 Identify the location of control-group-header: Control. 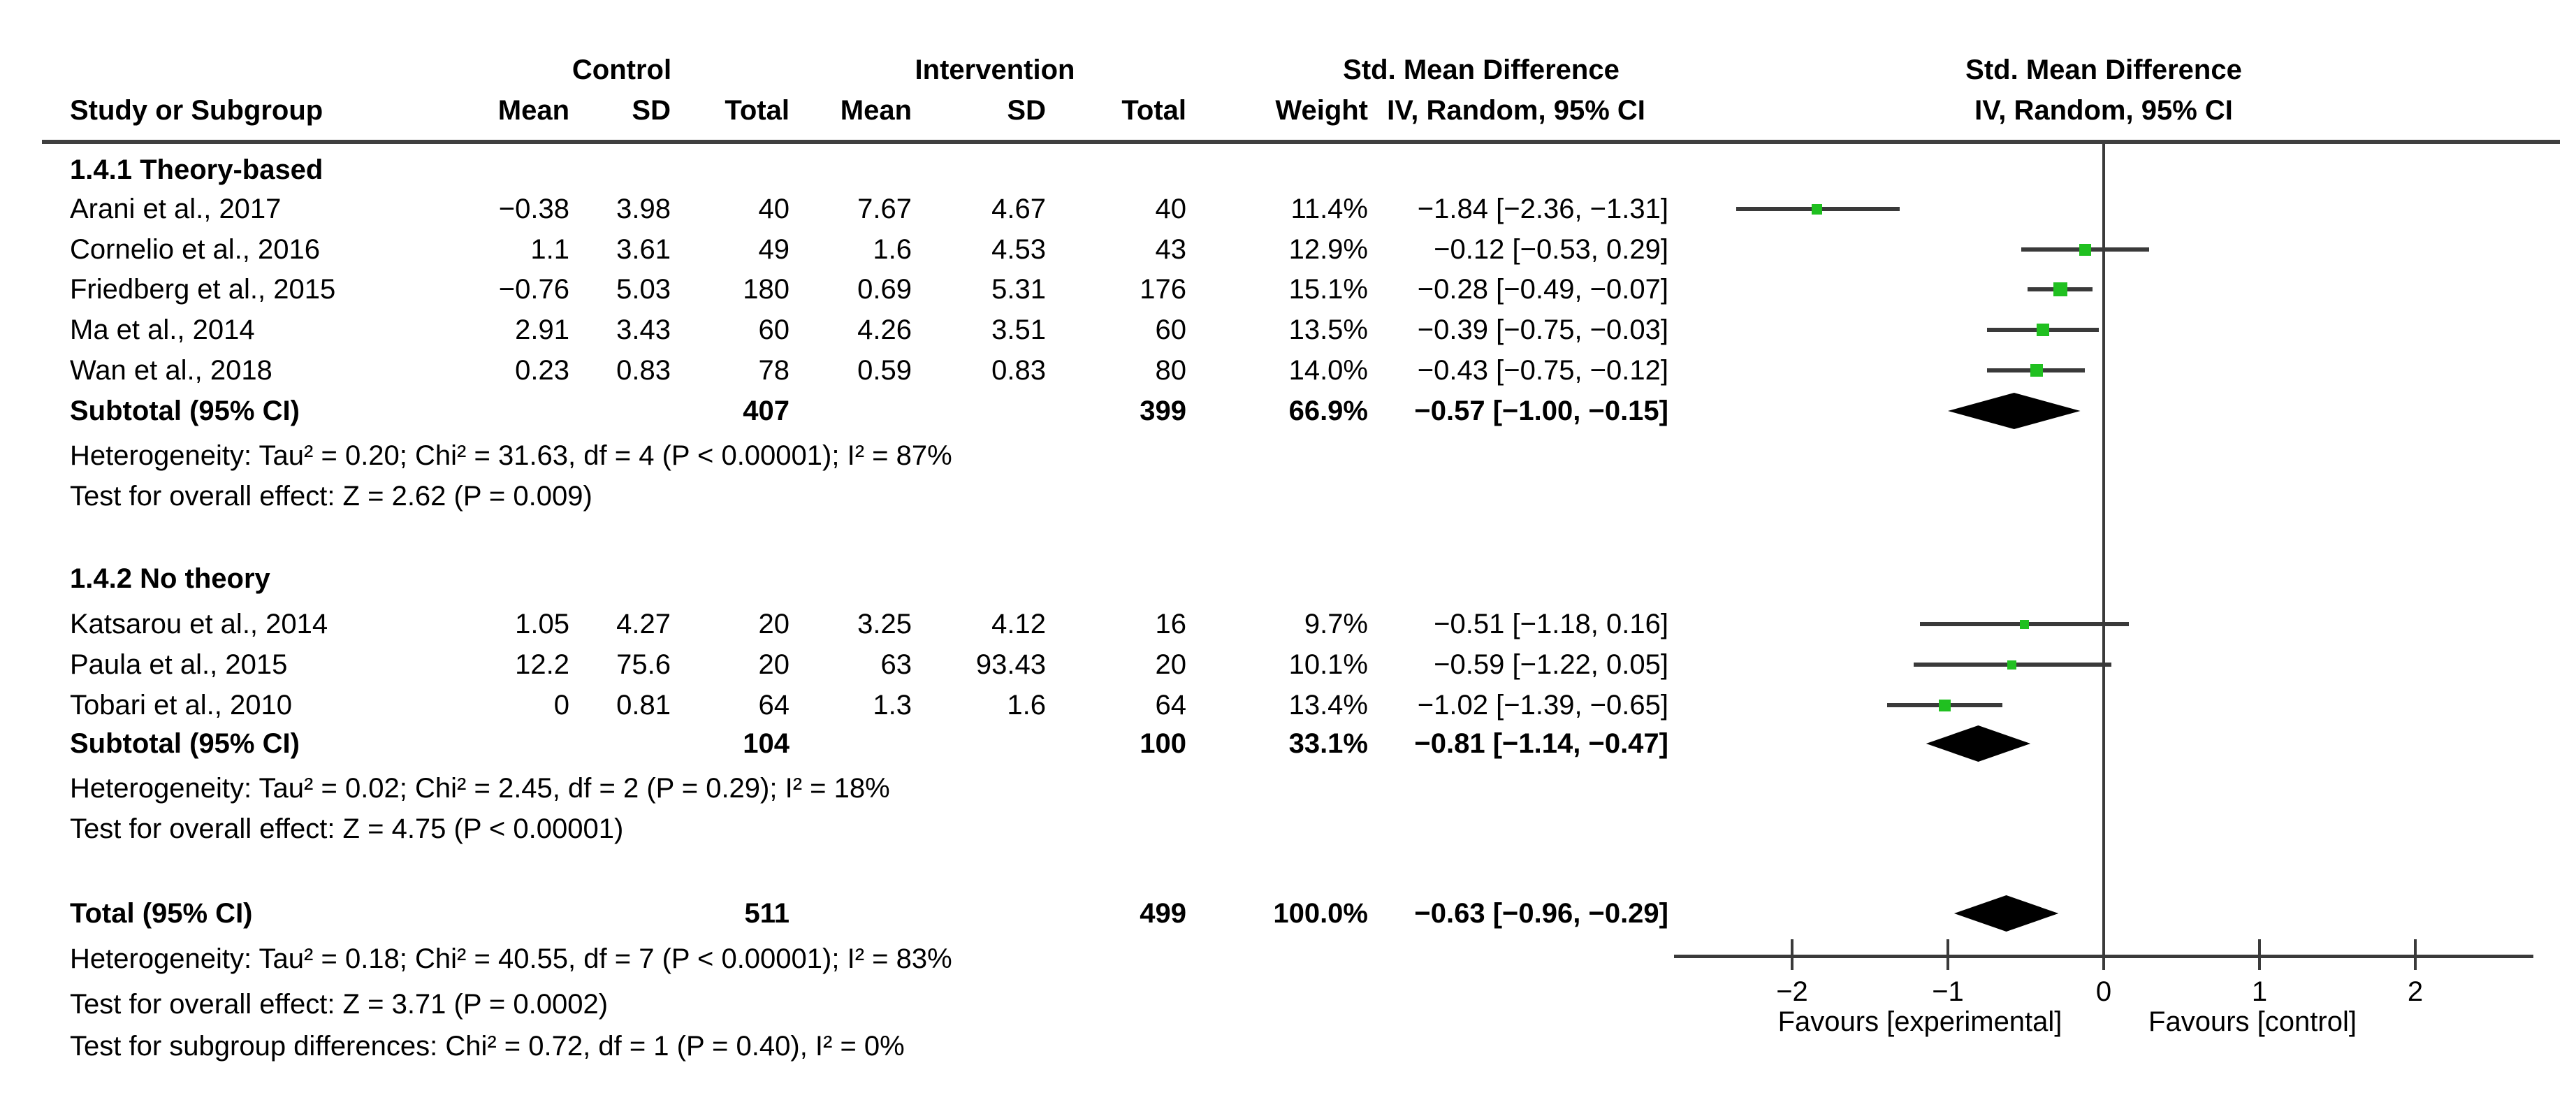
(622, 70).